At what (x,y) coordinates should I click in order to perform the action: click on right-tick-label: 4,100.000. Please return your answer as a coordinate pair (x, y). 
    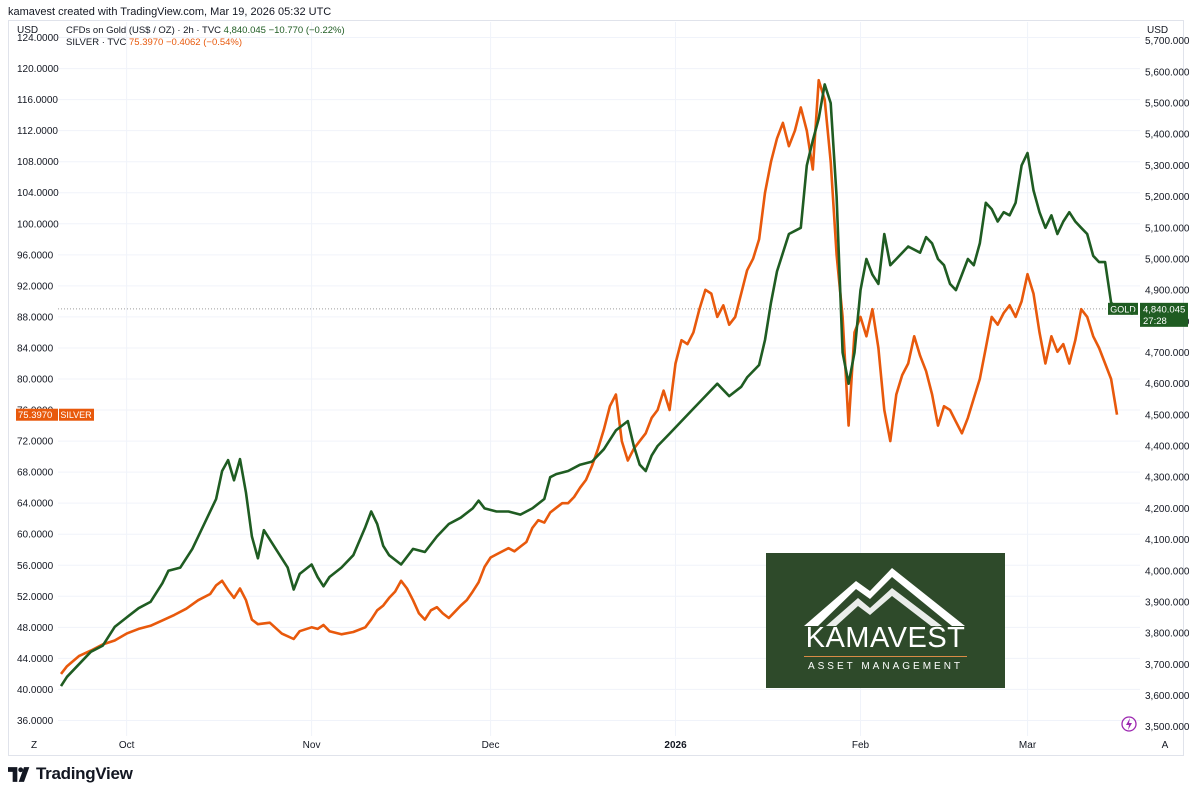
    Looking at the image, I should click on (1167, 540).